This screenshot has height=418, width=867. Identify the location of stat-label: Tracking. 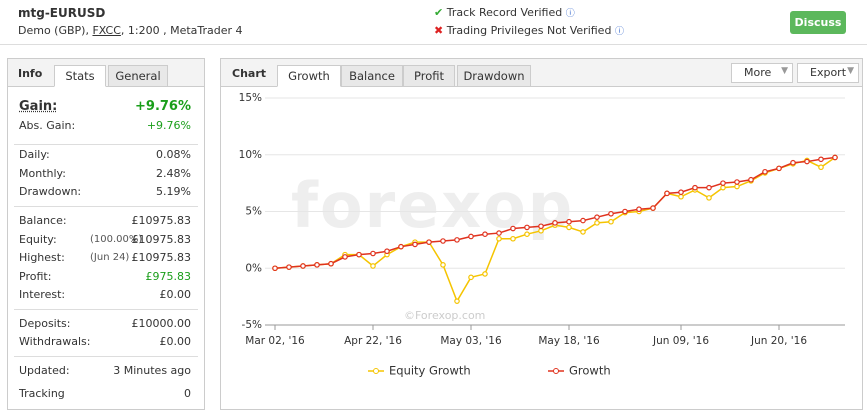
(42, 393).